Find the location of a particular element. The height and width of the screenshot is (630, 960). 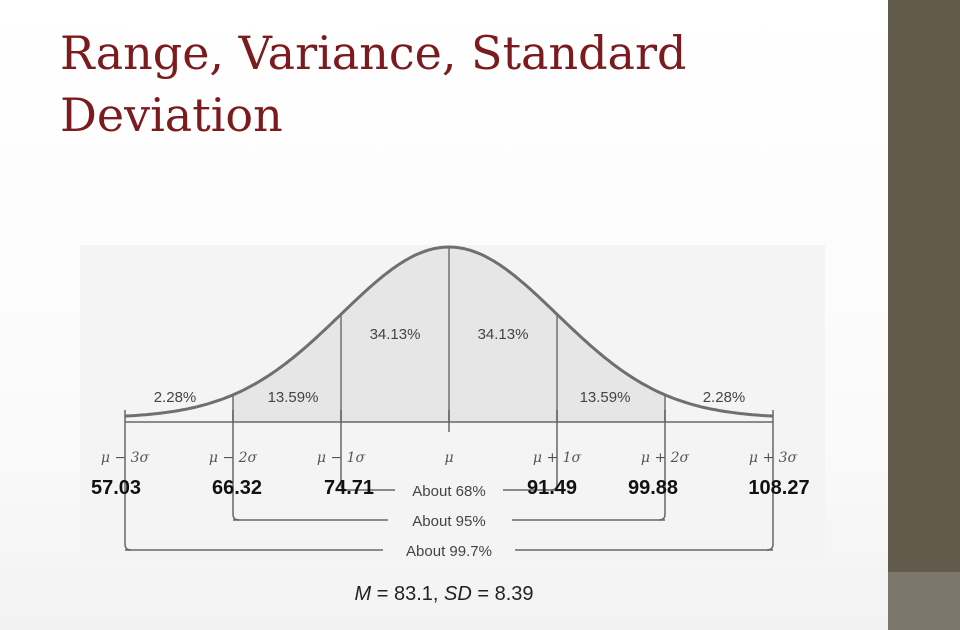

range-label-68: About 68% is located at coordinates (448, 491).